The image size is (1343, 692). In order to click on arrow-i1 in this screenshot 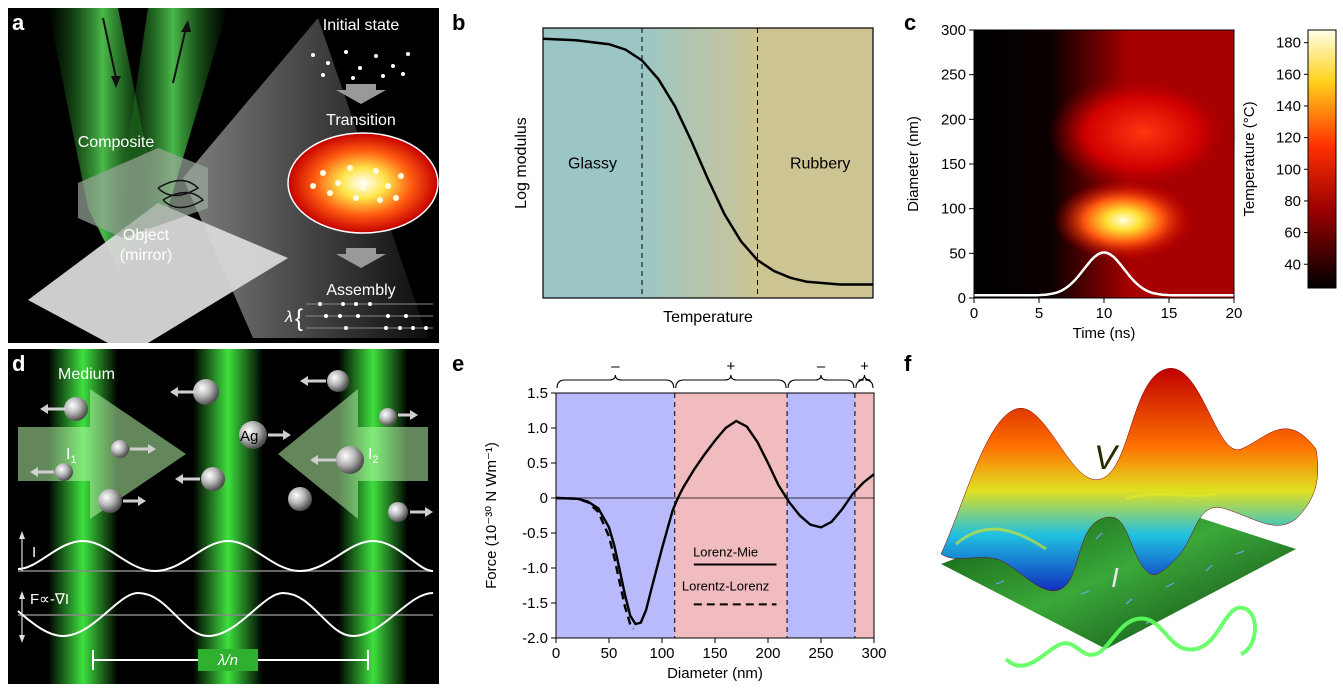, I will do `click(102, 454)`.